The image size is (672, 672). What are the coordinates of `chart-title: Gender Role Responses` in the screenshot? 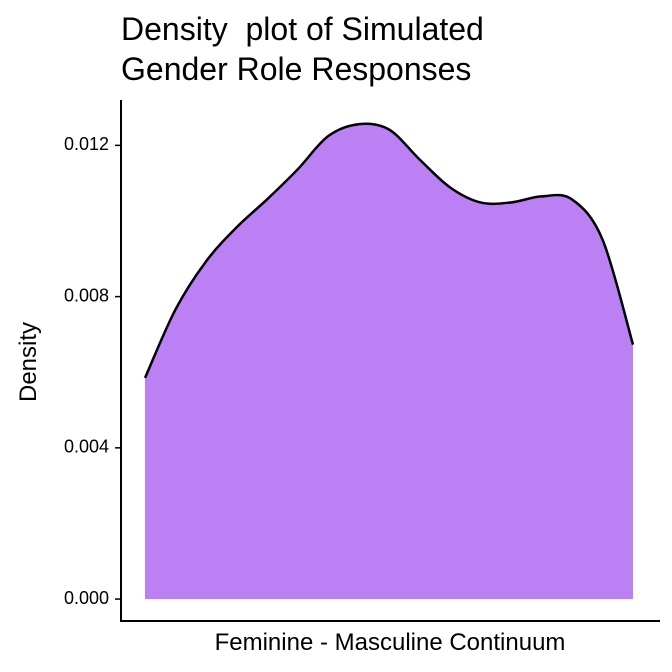 It's located at (296, 69).